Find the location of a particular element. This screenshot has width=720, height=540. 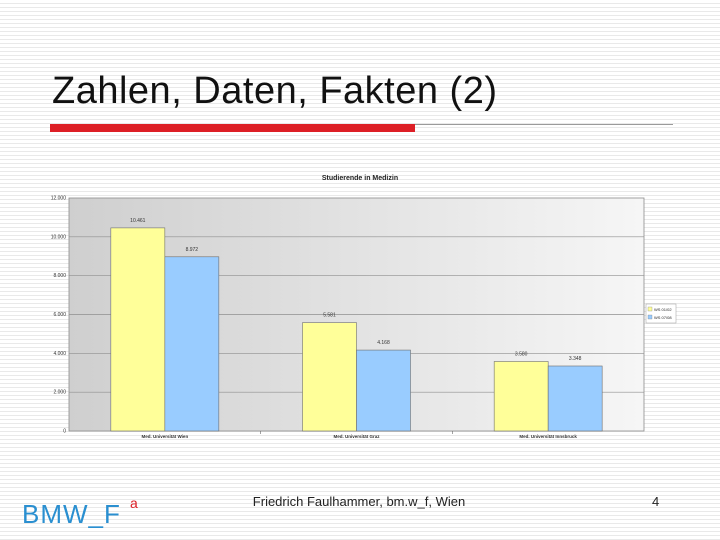

footer-text: Friedrich Faulhammer, bm.w_f, Wien is located at coordinates (359, 501).